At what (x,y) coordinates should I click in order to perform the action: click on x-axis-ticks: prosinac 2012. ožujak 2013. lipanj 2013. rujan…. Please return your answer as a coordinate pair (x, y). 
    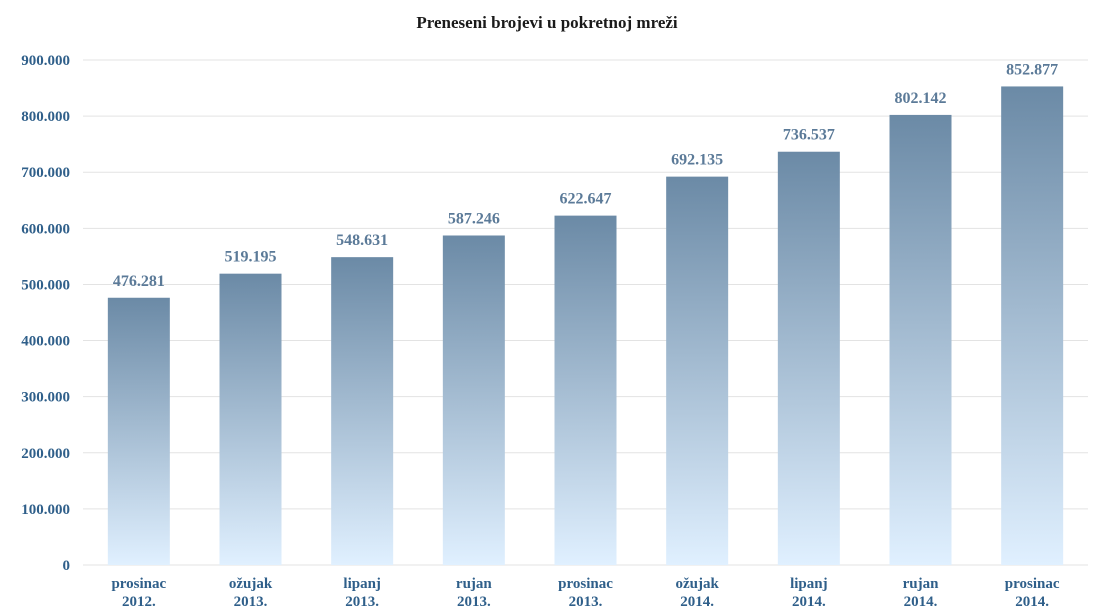
    Looking at the image, I should click on (585, 593).